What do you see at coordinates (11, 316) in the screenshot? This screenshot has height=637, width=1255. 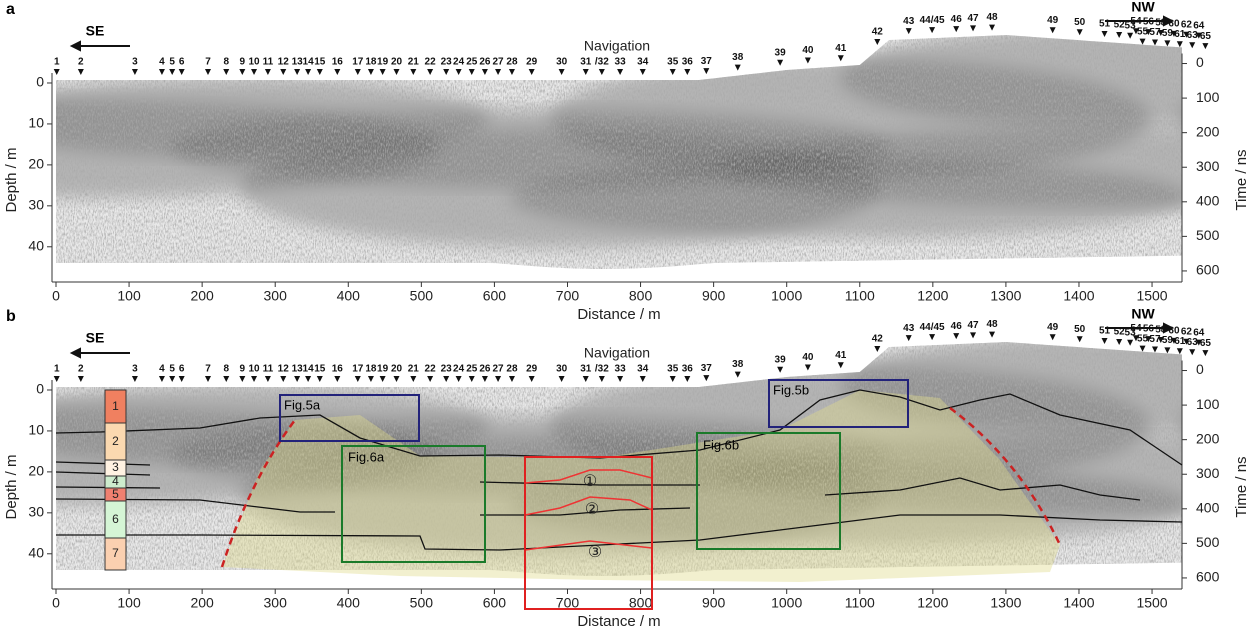 I see `panel-label: b` at bounding box center [11, 316].